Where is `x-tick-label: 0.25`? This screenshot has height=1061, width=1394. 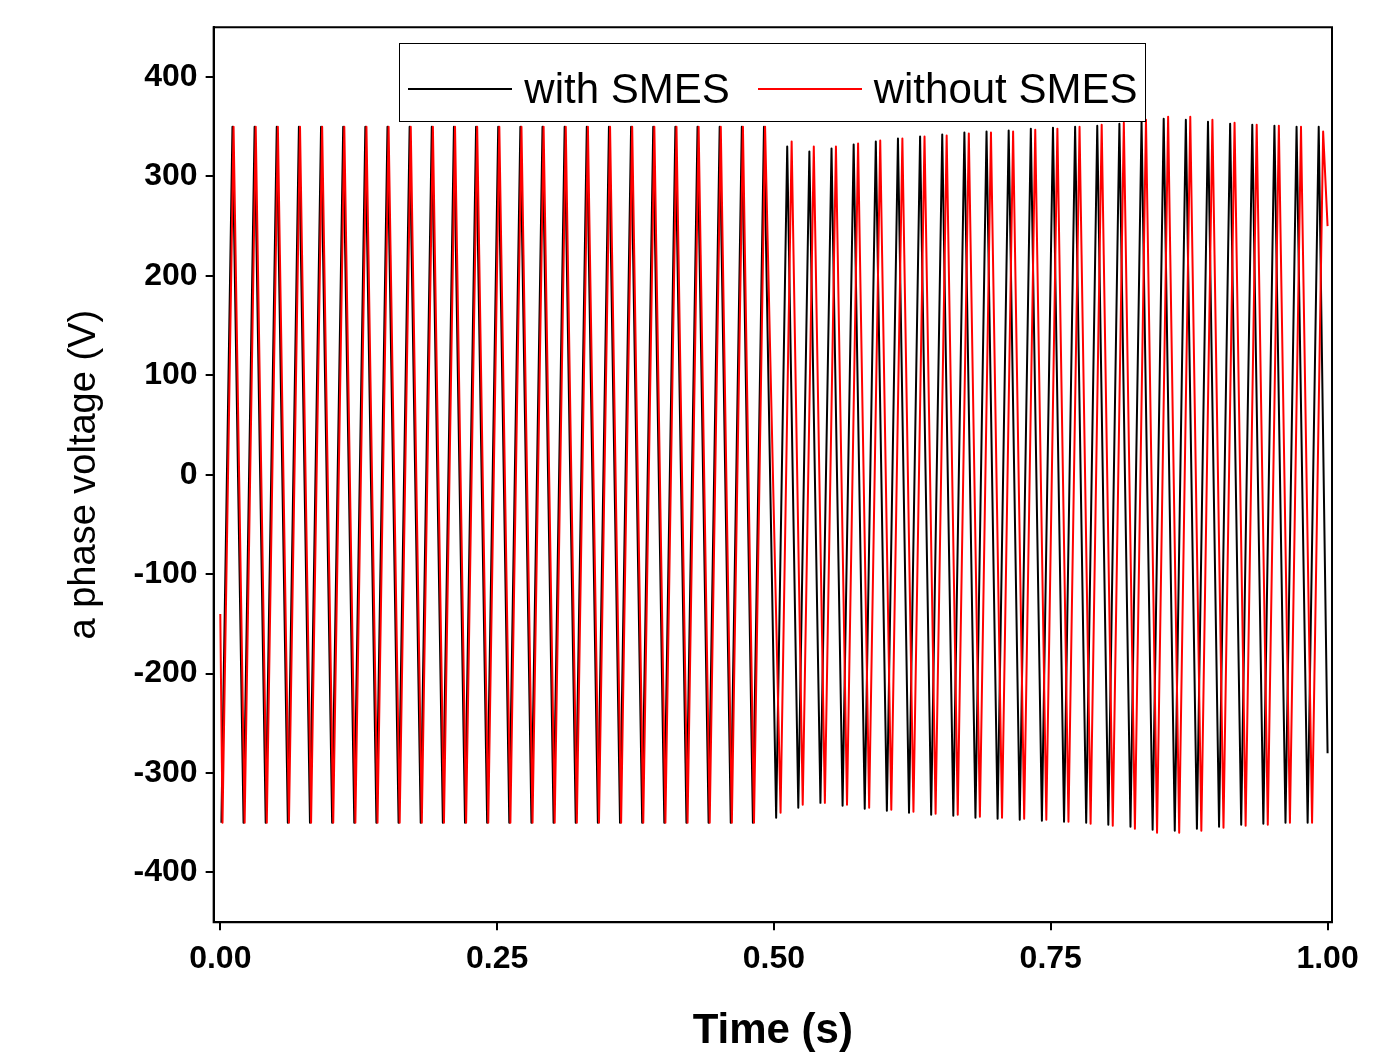 x-tick-label: 0.25 is located at coordinates (497, 957).